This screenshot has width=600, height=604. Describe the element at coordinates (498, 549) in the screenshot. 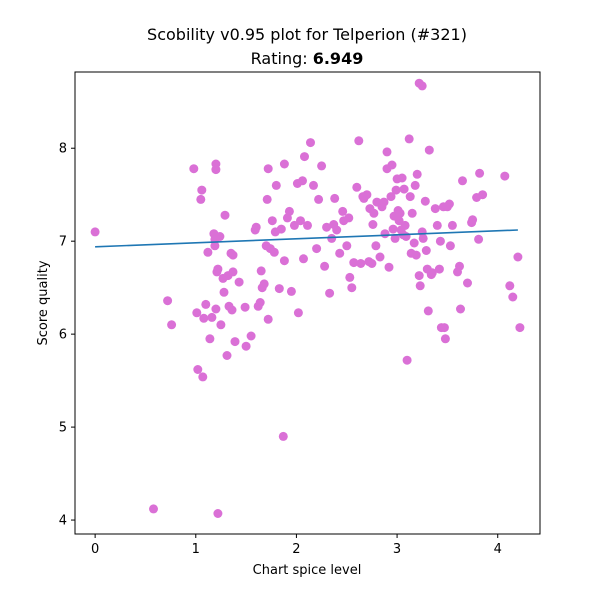

I see `x-tick-label: 4` at that location.